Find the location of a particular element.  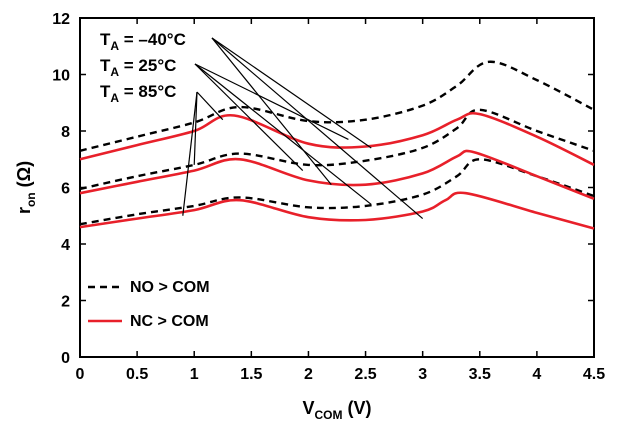

temperature-annotation: TA = 85°C is located at coordinates (138, 93).